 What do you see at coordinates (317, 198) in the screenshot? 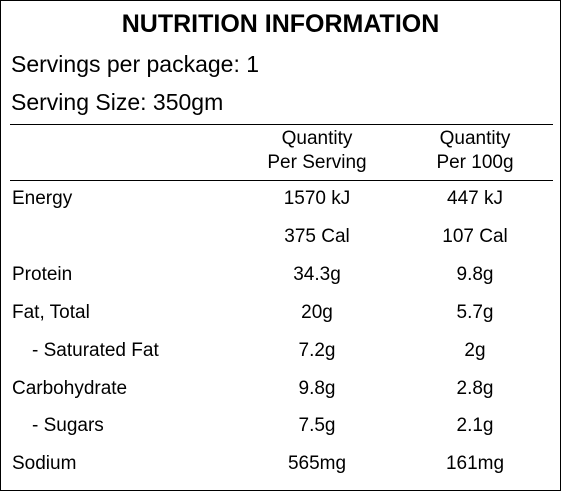
I see `value-per-serving: 1570 kJ` at bounding box center [317, 198].